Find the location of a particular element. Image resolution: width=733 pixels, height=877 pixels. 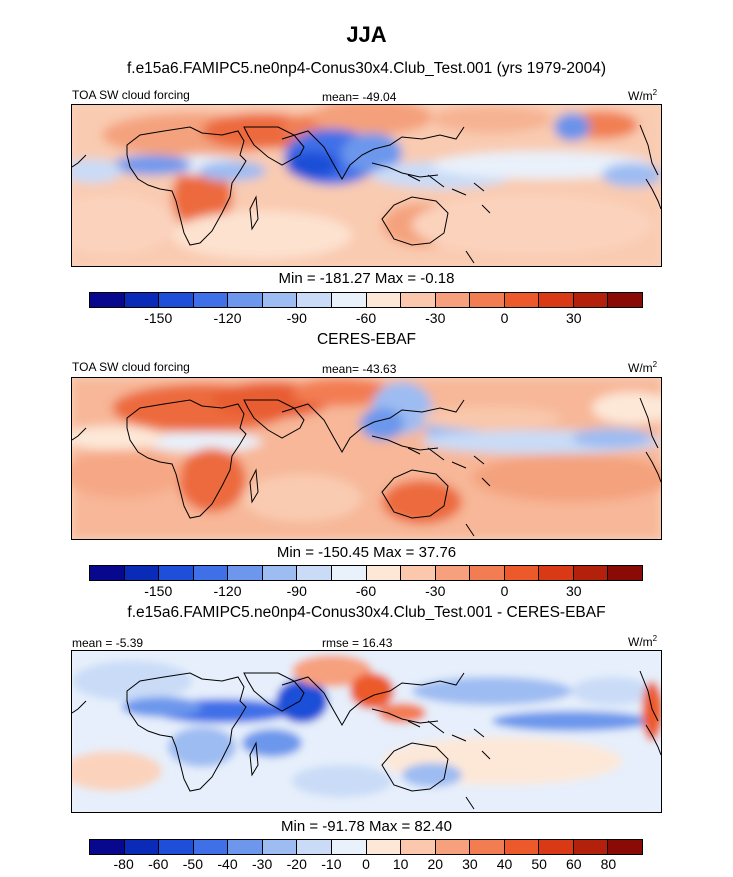

colorbar-tick-label: 40 is located at coordinates (504, 864).